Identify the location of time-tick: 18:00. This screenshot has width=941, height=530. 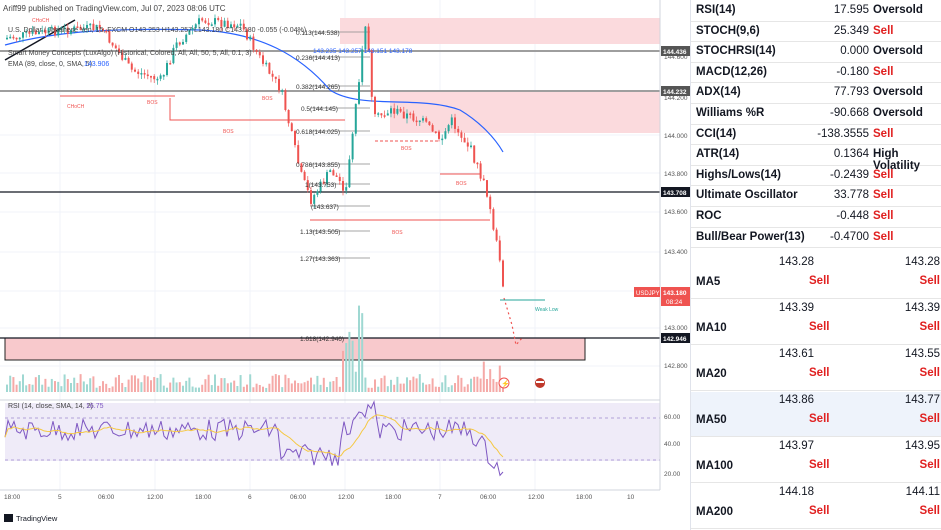
(393, 497).